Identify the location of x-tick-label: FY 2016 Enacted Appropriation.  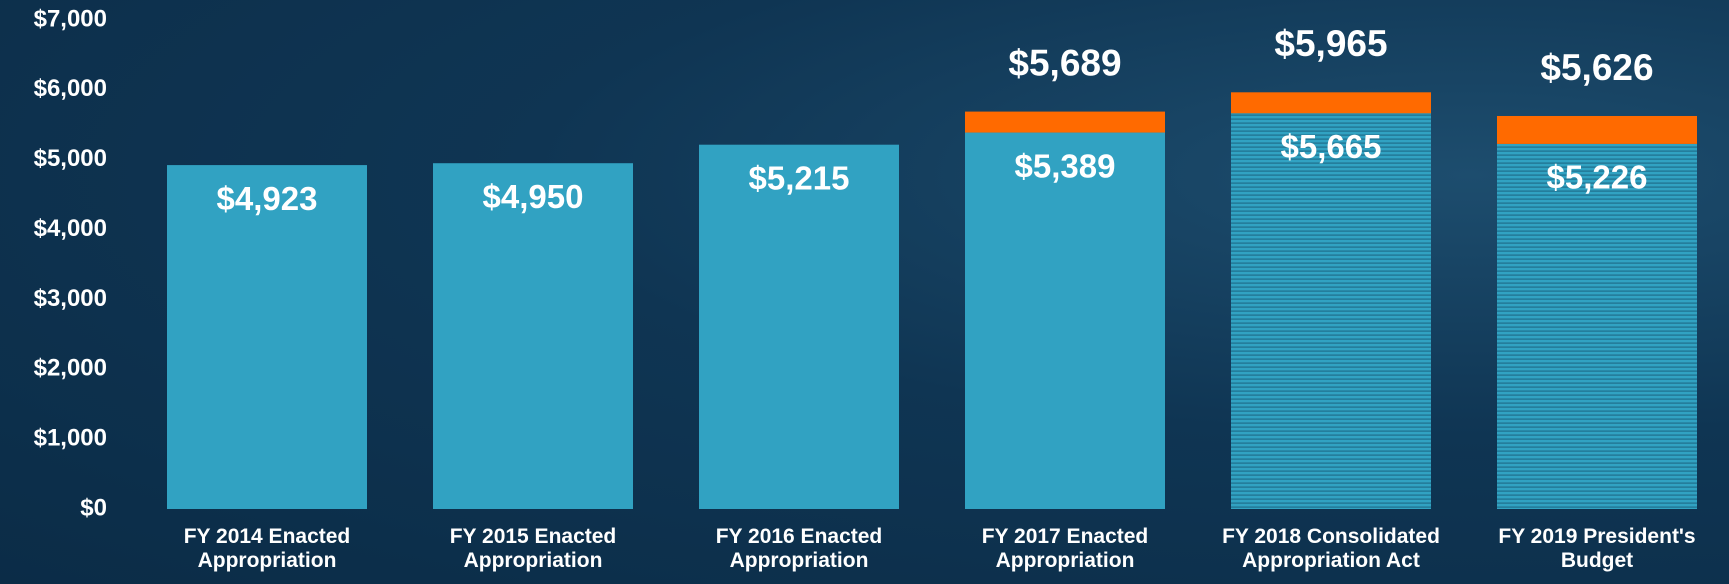
(799, 548).